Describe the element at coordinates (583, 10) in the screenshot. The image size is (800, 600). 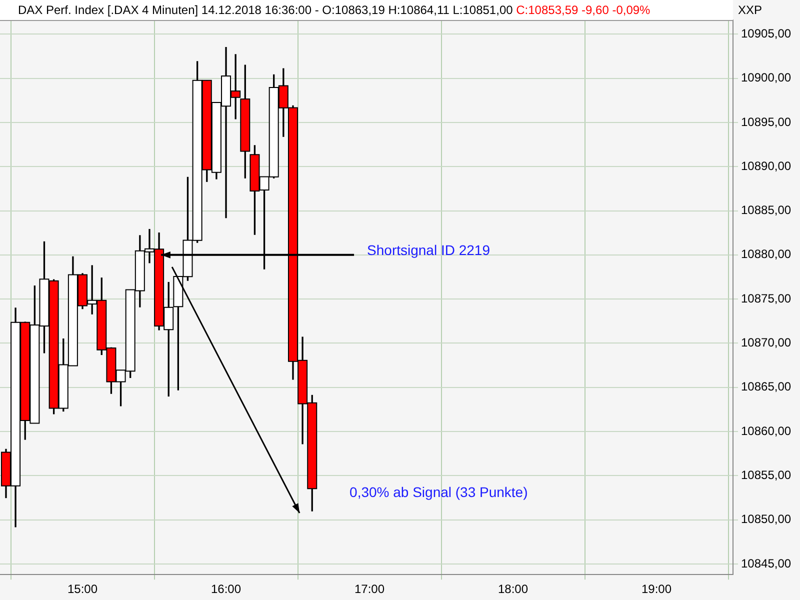
I see `chart-subtitle: C:10853,59 -9,60 -0,09%` at that location.